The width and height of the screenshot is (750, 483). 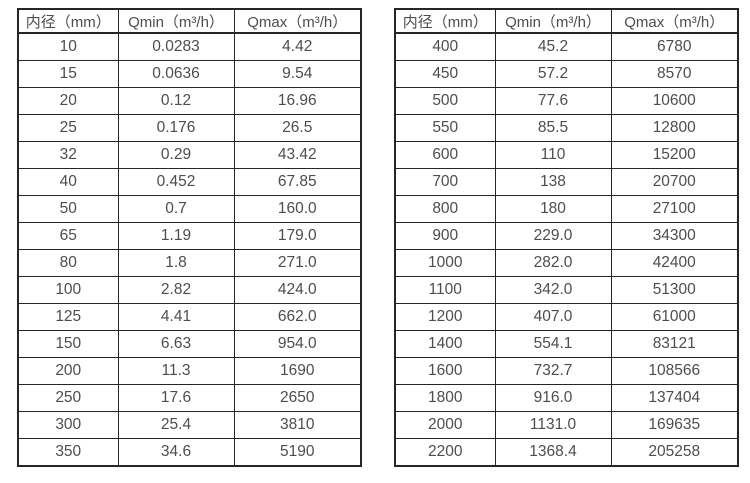 What do you see at coordinates (674, 317) in the screenshot?
I see `cell: 61000` at bounding box center [674, 317].